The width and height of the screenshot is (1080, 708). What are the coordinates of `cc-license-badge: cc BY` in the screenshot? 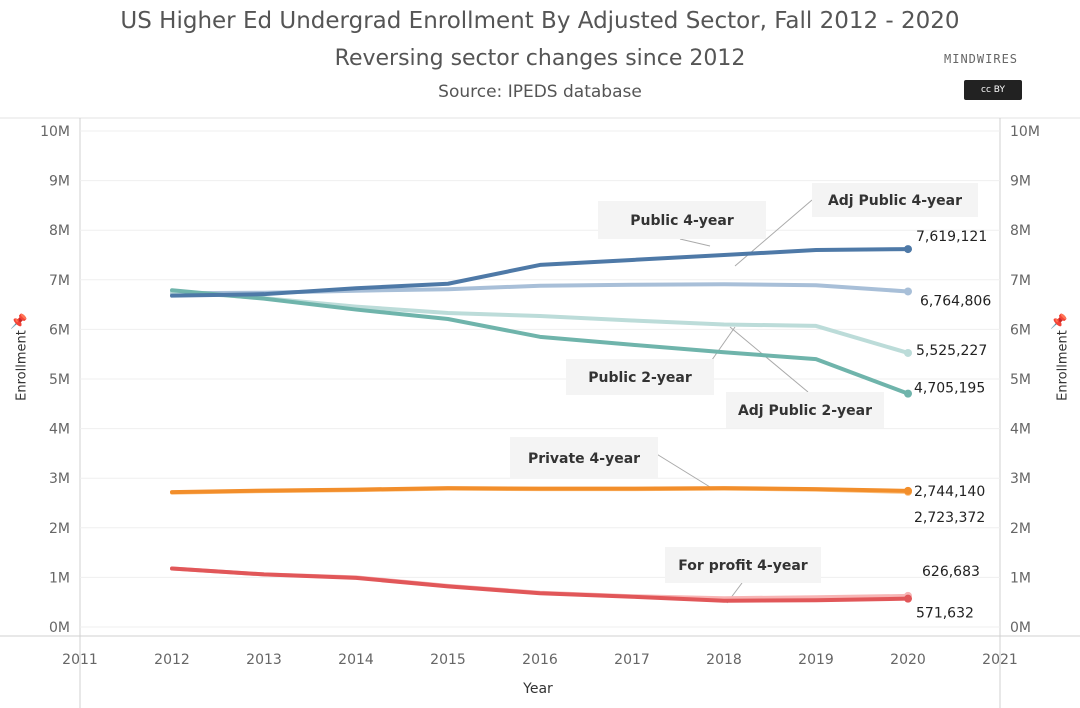 It's located at (993, 90).